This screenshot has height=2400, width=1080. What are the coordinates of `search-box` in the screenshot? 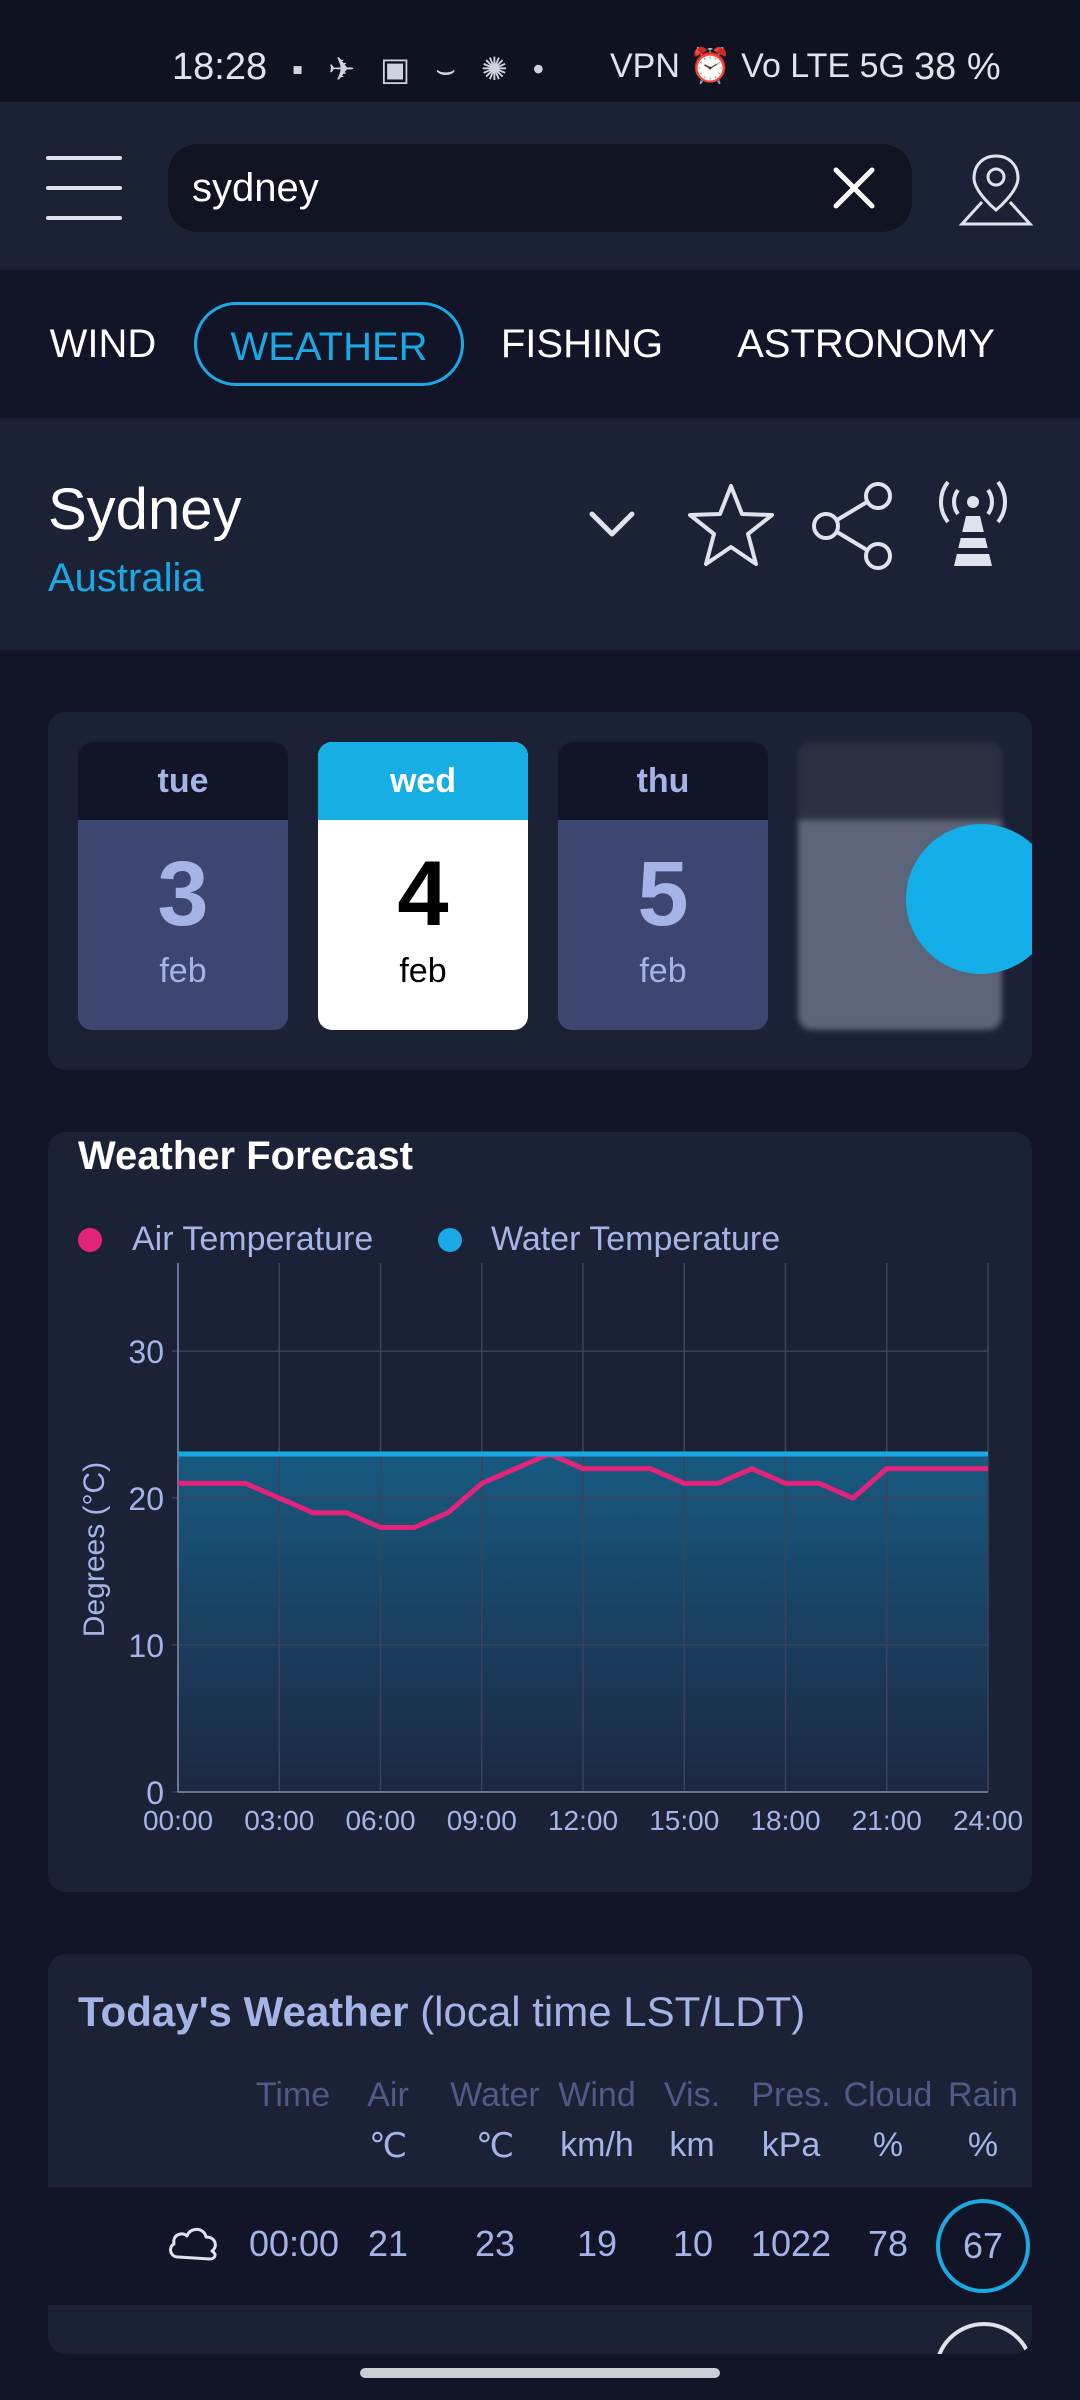 It's located at (540, 188).